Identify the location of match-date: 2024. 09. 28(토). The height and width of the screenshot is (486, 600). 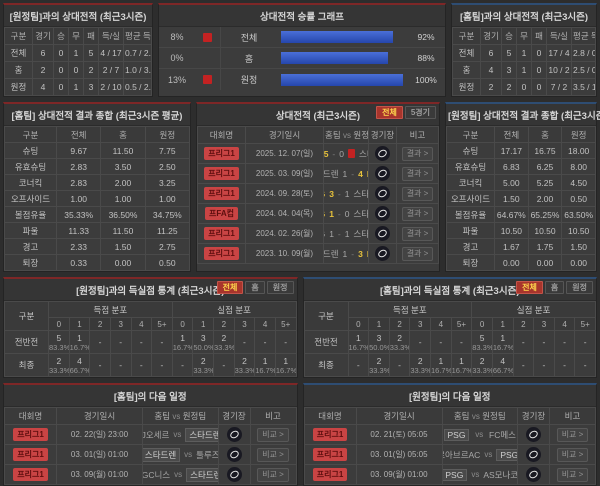
(284, 193).